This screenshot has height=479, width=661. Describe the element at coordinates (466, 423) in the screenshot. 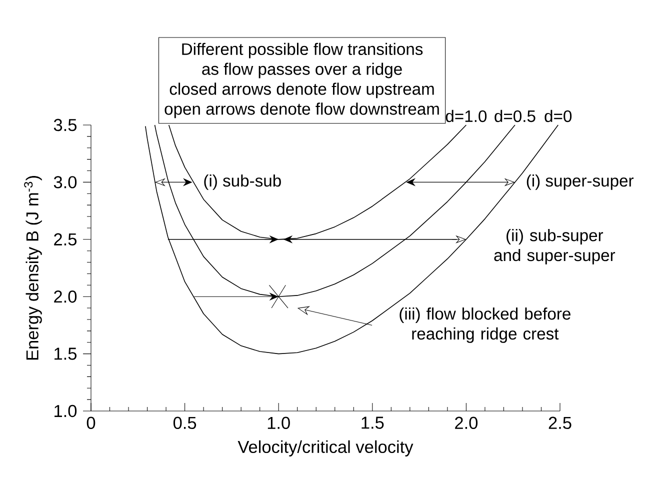

I see `x-tick-label: 2.0` at that location.